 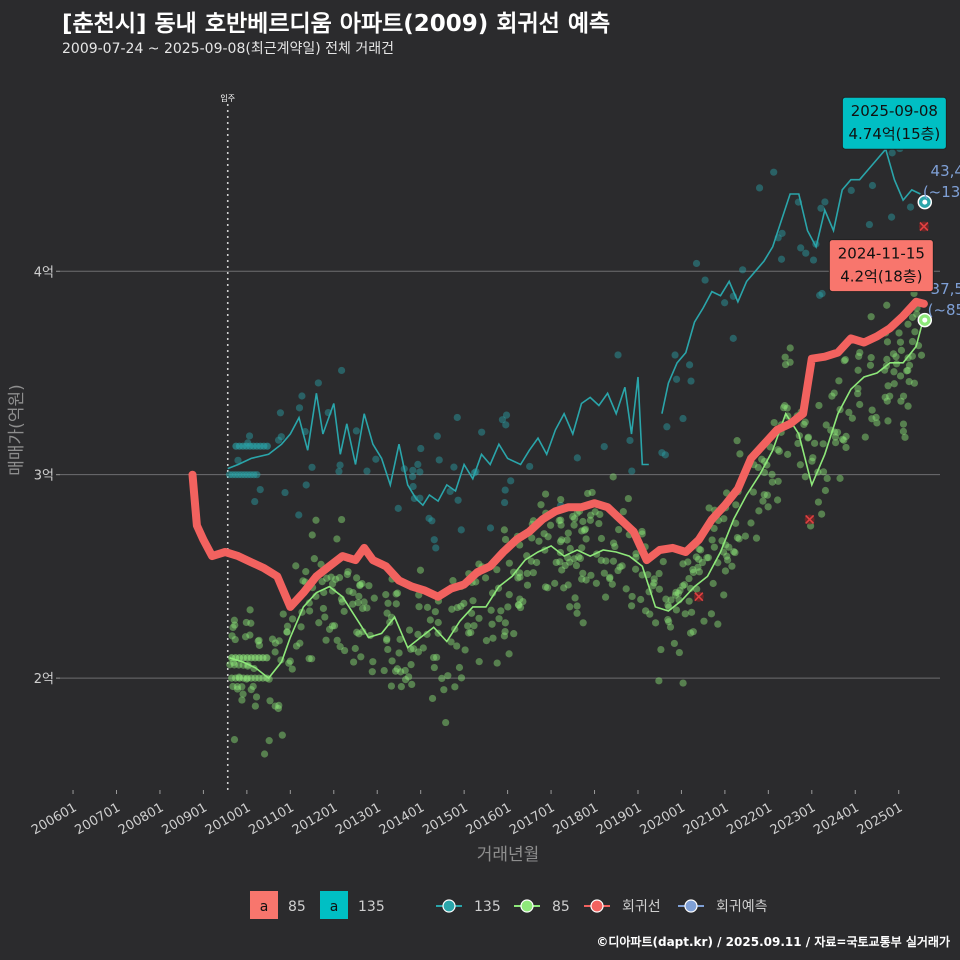 I want to click on end-label-area-85: (~85㎡), so click(x=944, y=310).